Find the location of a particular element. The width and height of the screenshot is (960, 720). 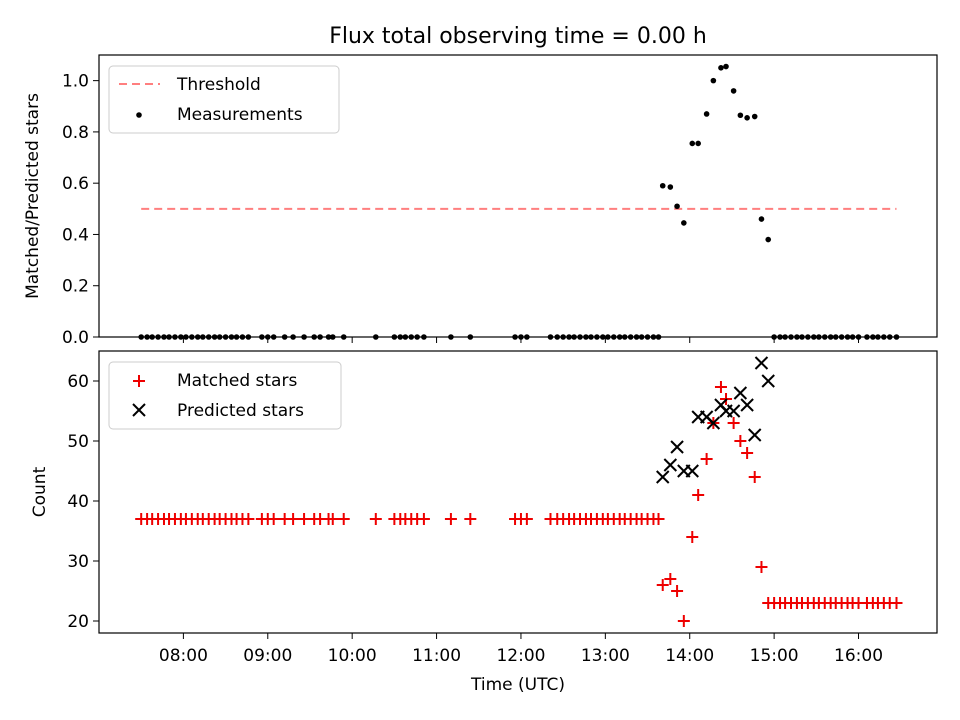

measurements-legend-swatch is located at coordinates (139, 115).